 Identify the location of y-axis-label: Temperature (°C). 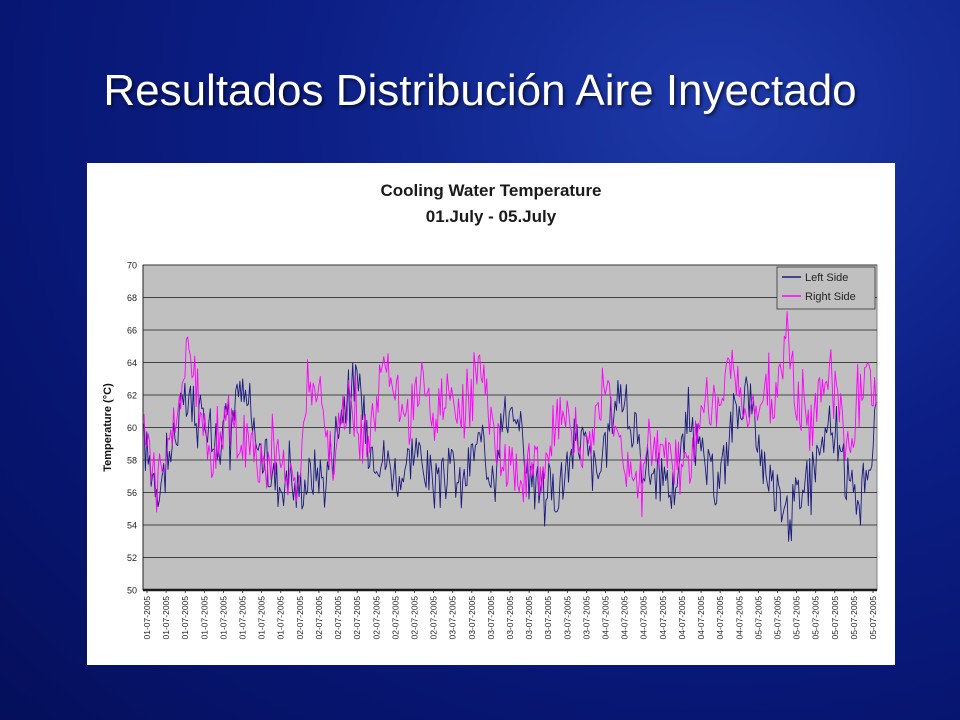
(108, 427).